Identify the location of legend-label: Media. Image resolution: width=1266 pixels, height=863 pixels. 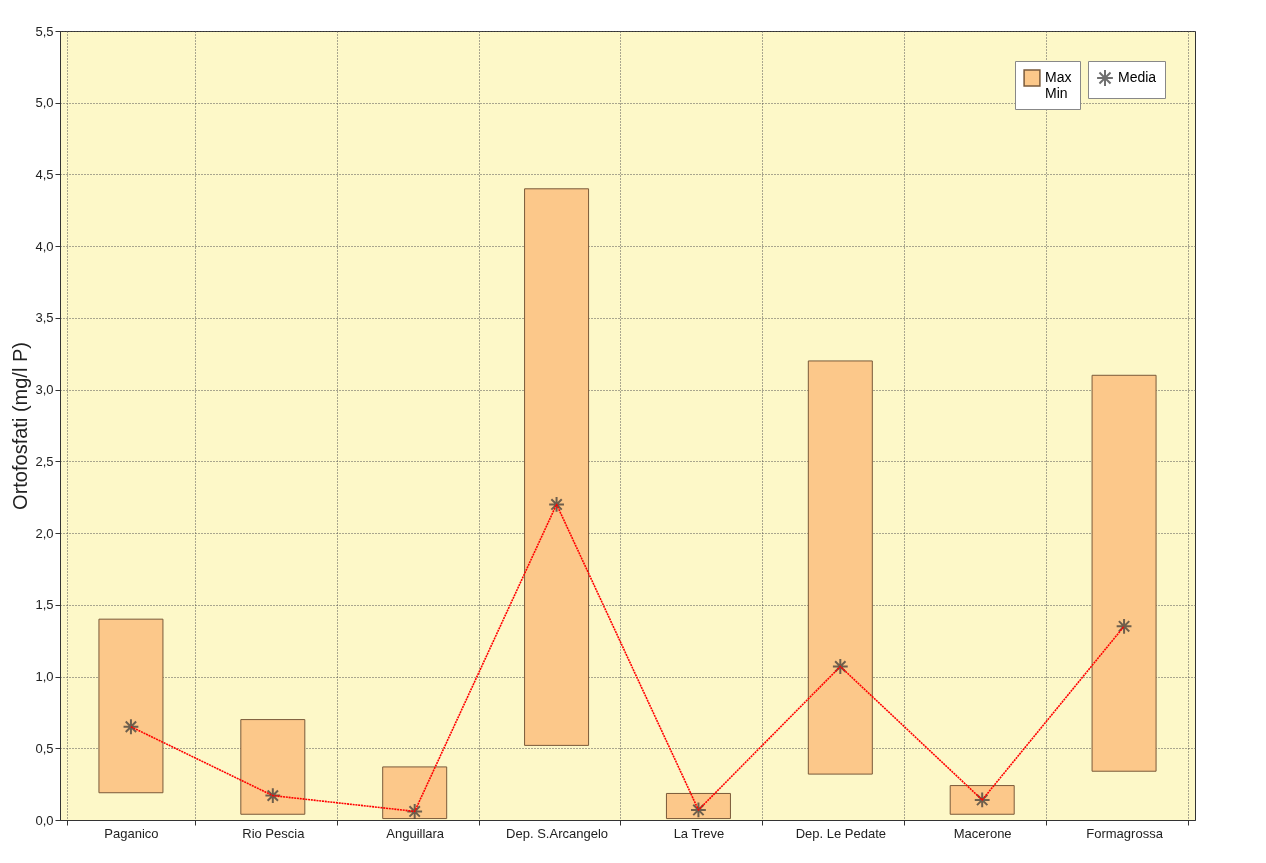
(1137, 77).